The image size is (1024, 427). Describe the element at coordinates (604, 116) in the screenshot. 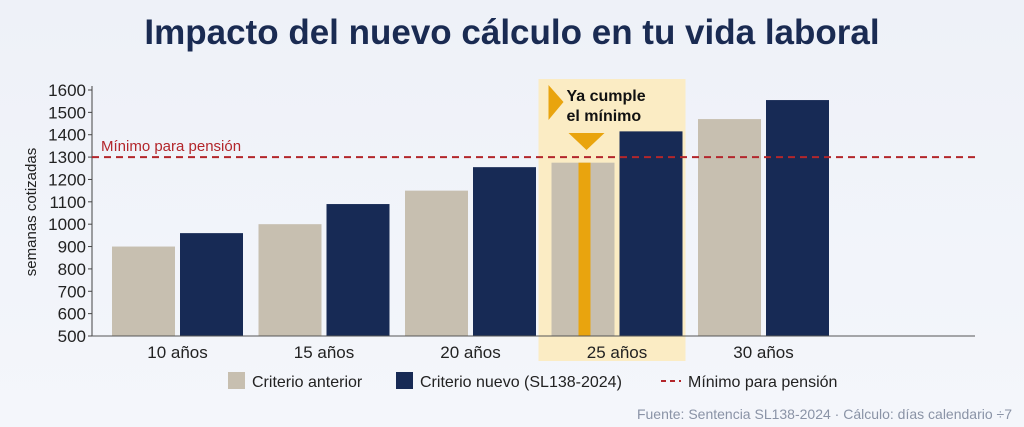

I see `annotation-text: el mínimo` at that location.